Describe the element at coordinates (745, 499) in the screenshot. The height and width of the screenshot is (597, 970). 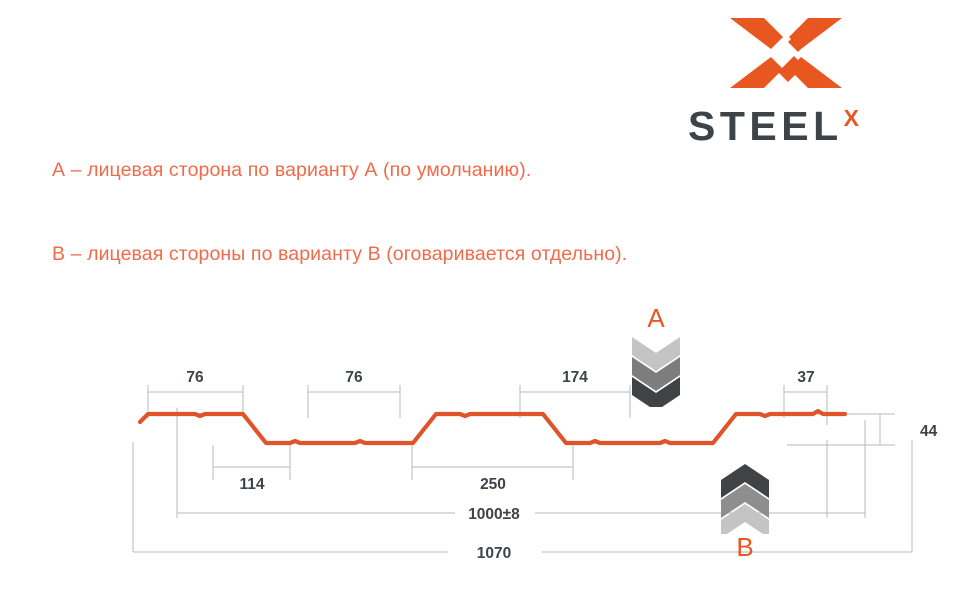
I see `chevron-up-icon` at that location.